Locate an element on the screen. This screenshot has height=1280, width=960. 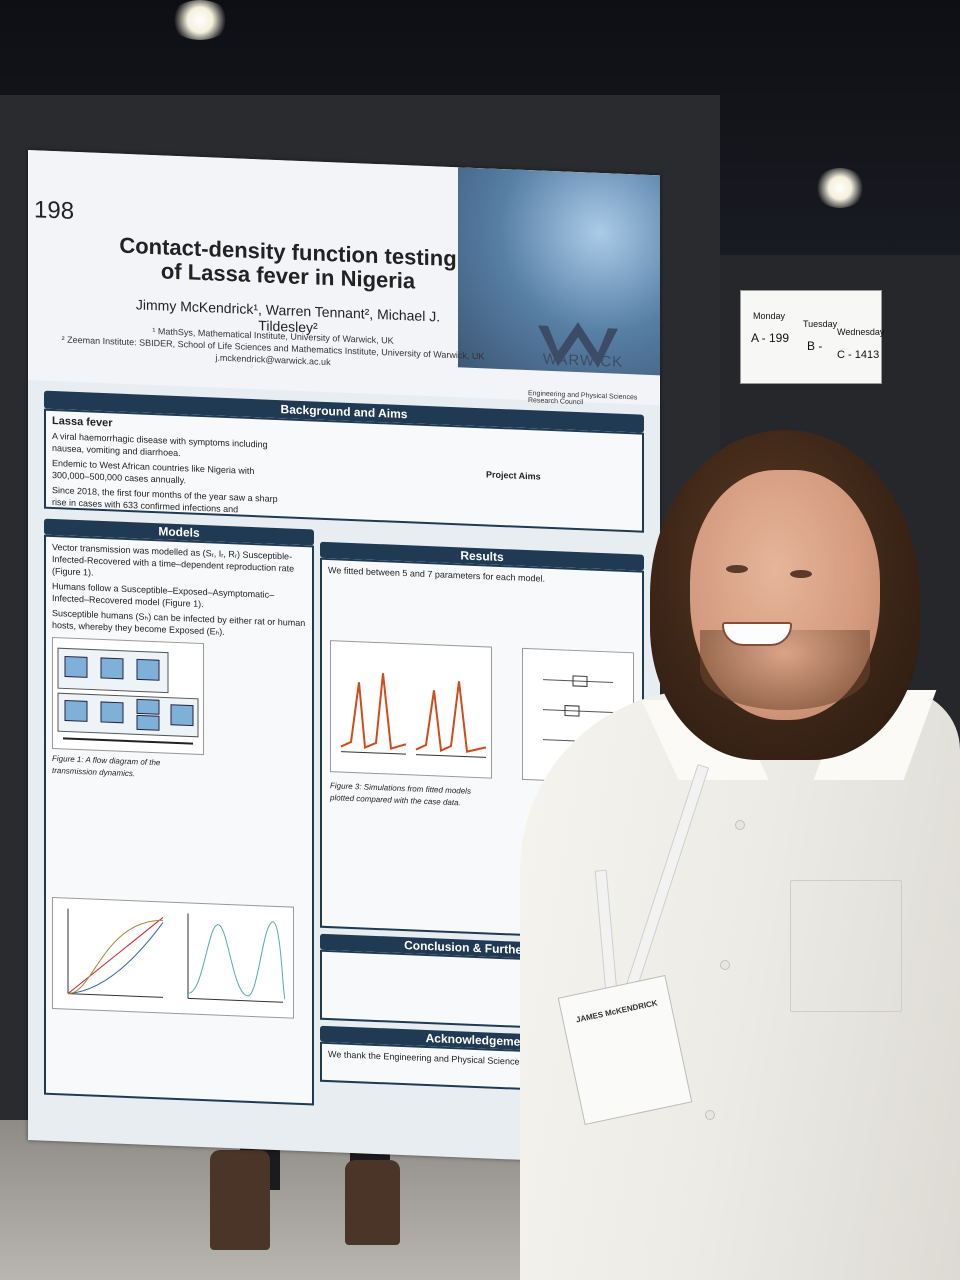
poster-number: 198 is located at coordinates (54, 210).